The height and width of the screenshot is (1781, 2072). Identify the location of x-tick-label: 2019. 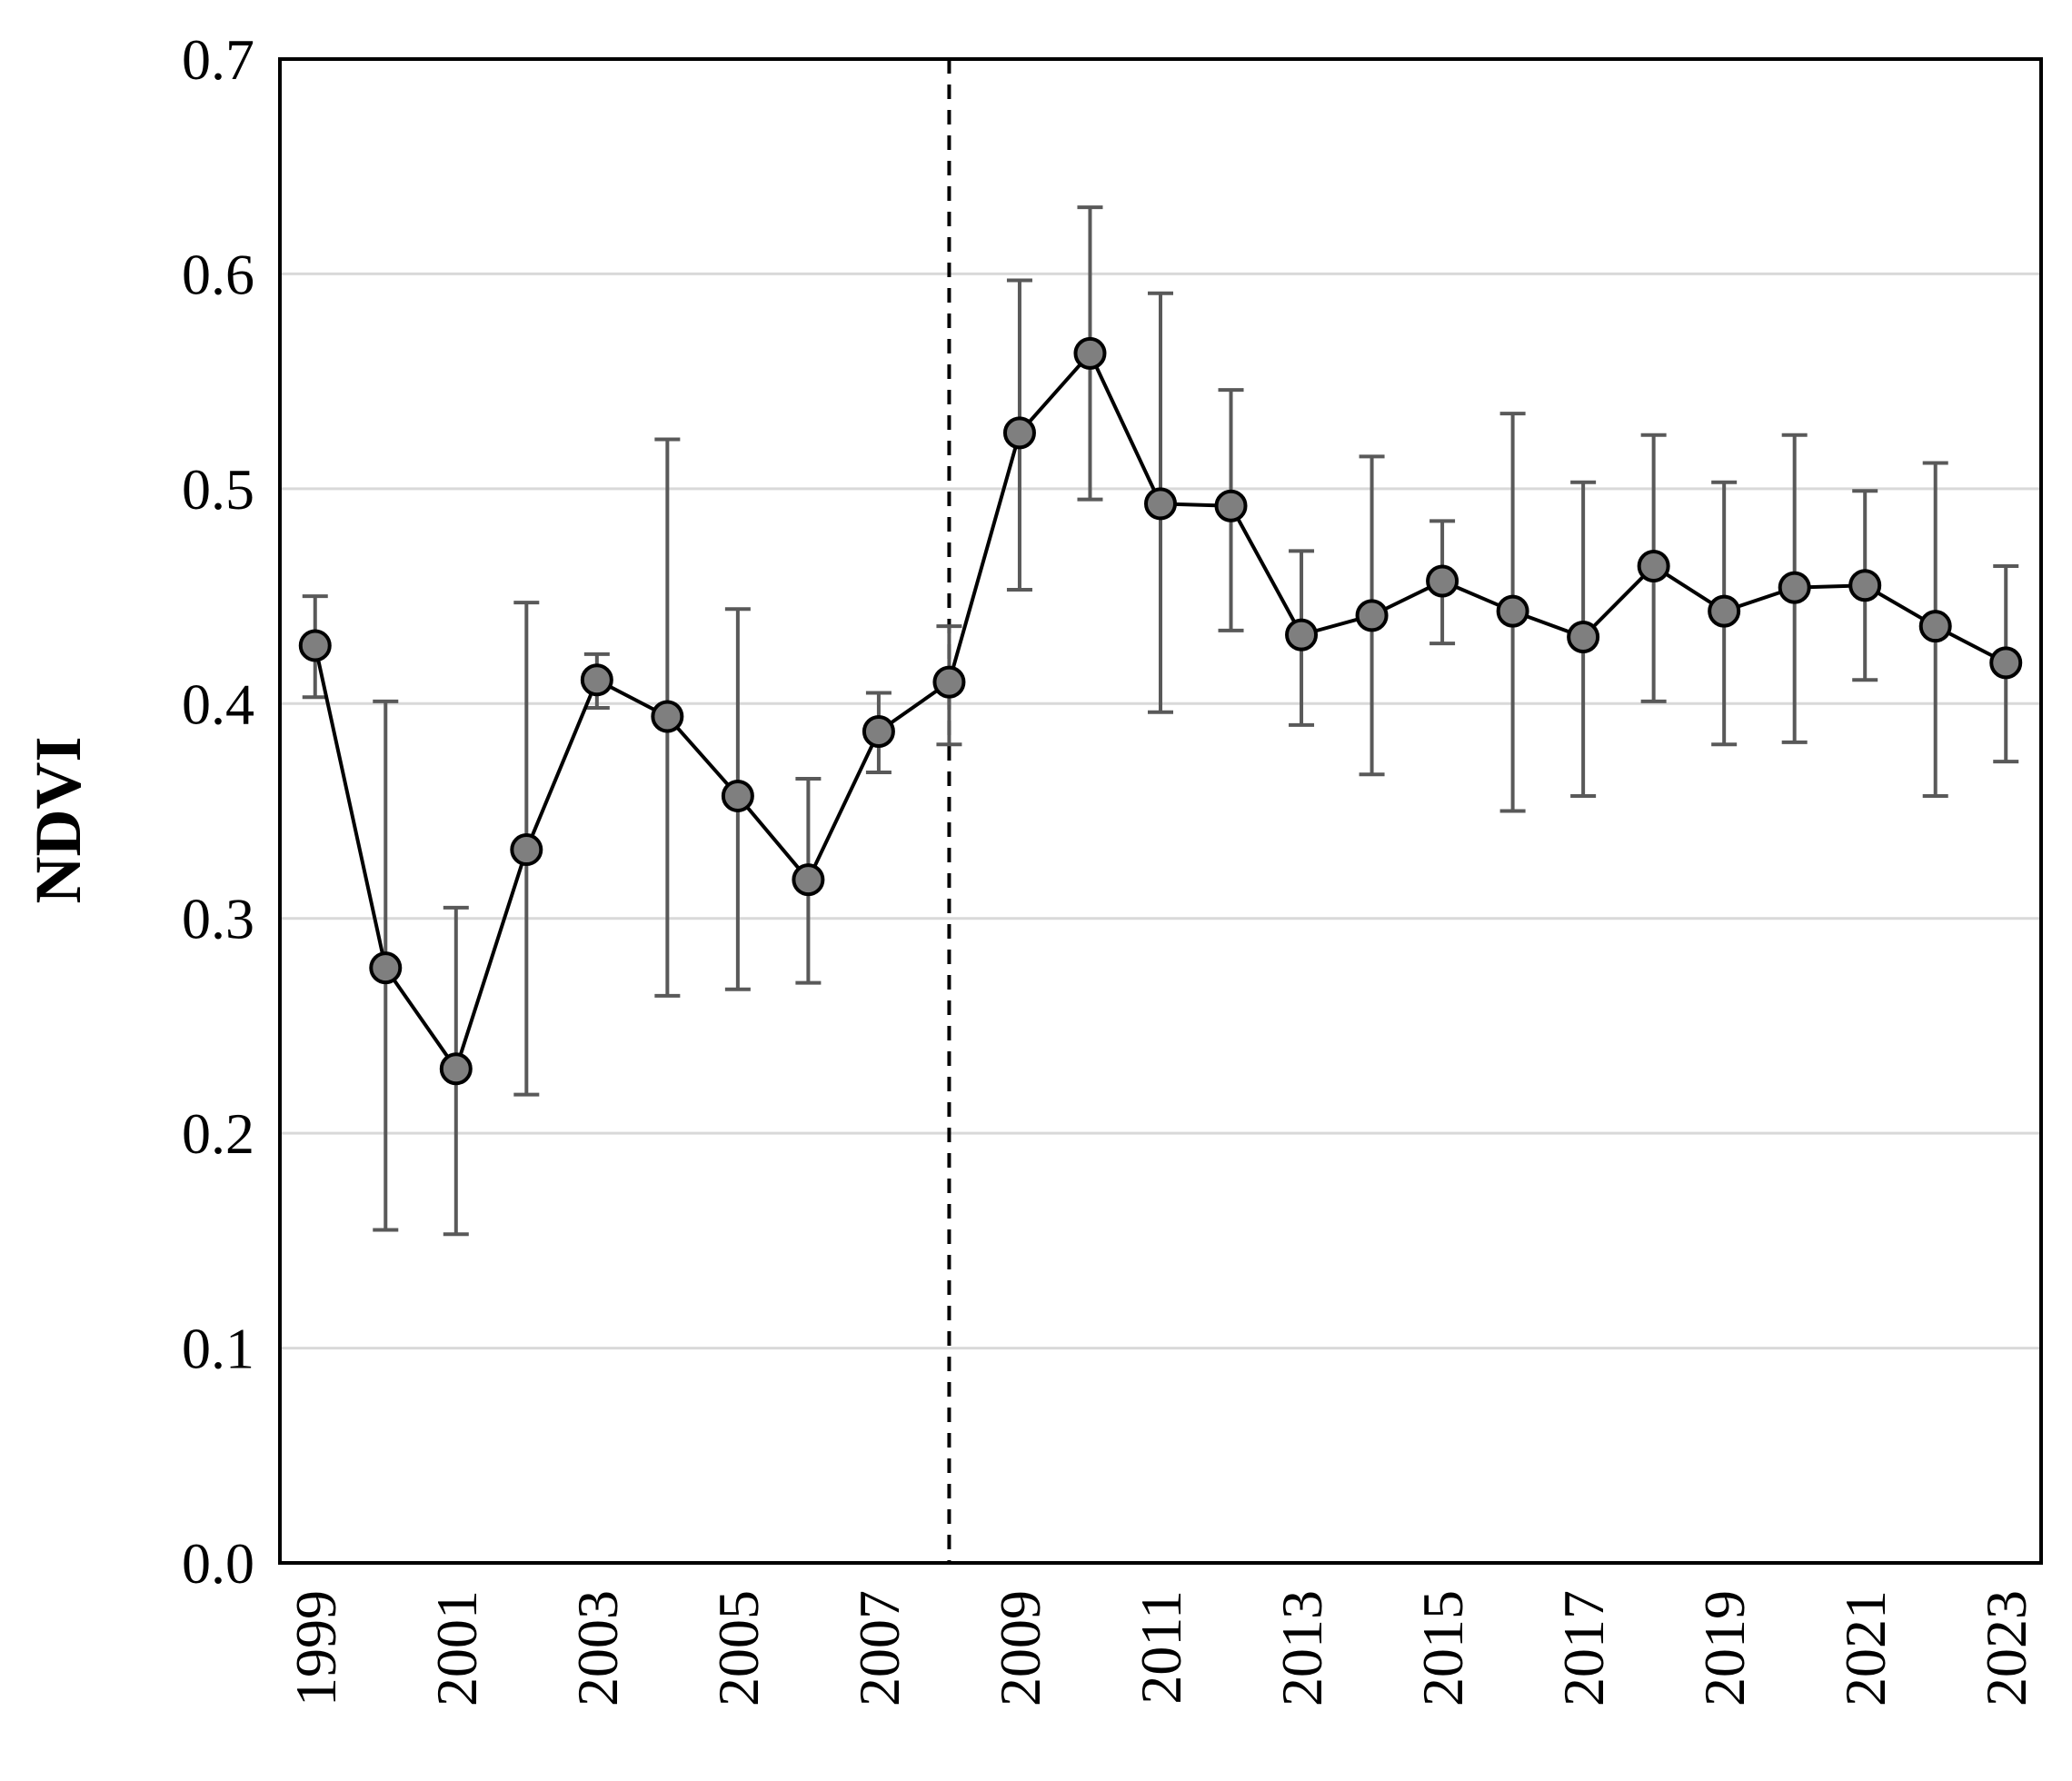
(1725, 1648).